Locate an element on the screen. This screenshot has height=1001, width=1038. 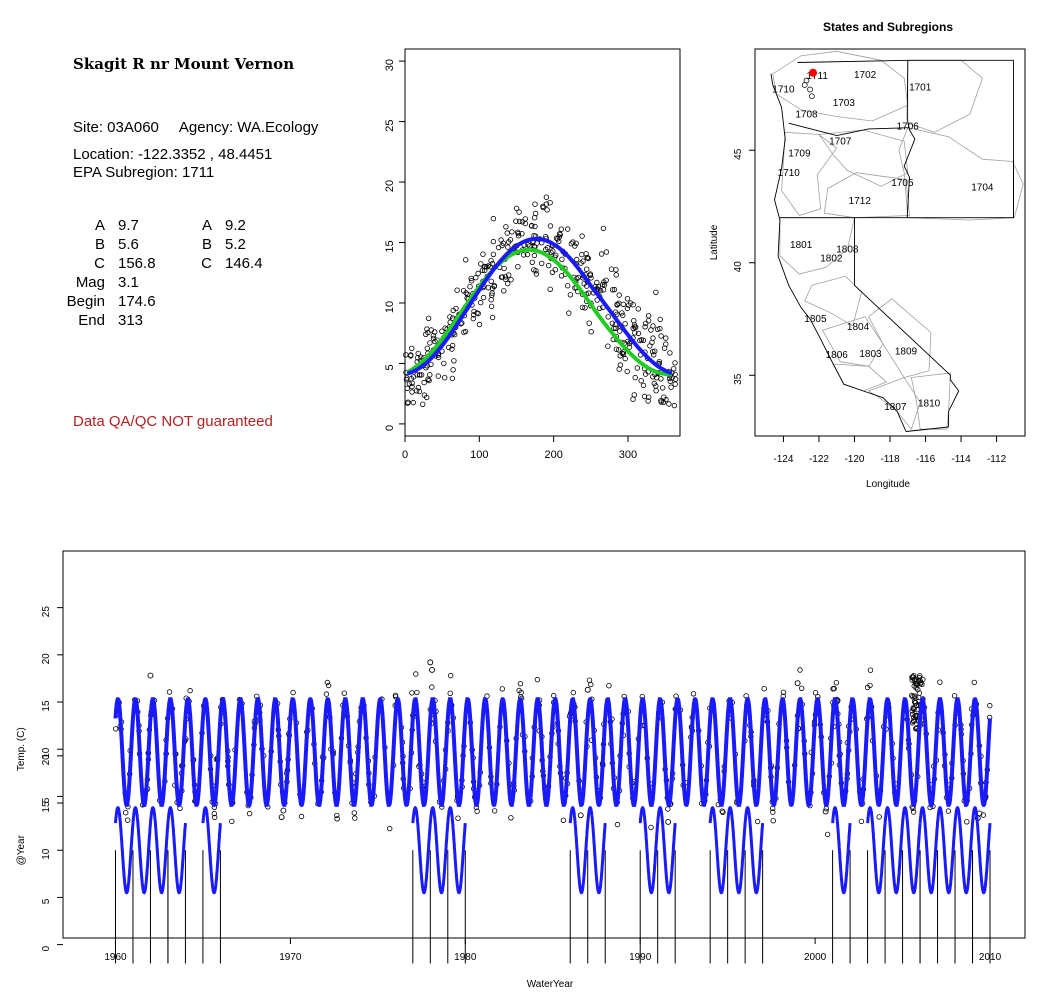
outlier-point is located at coordinates (283, 810).